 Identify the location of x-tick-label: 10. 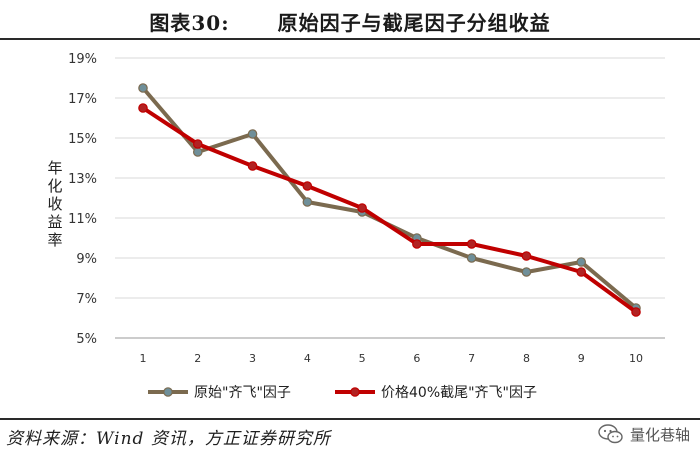
(636, 358).